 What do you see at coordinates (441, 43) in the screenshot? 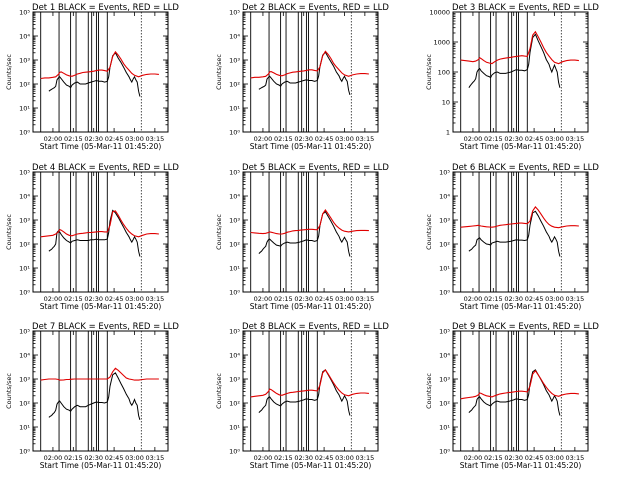
I see `y-tick-label: 1000` at bounding box center [441, 43].